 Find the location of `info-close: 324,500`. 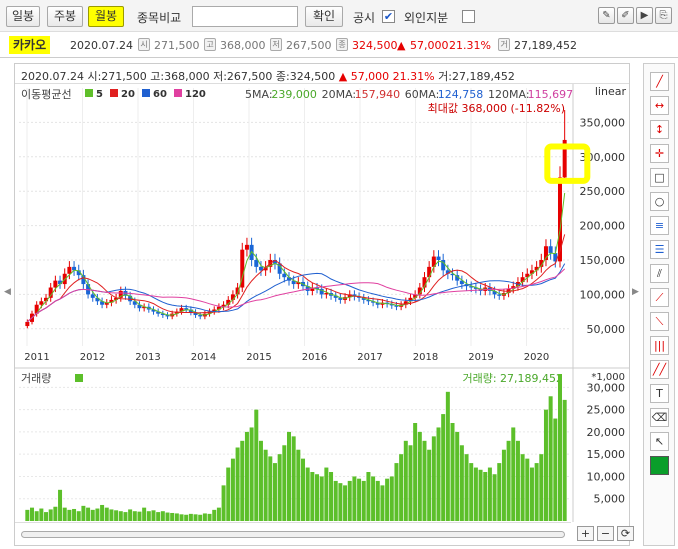

info-close: 324,500 is located at coordinates (375, 45).